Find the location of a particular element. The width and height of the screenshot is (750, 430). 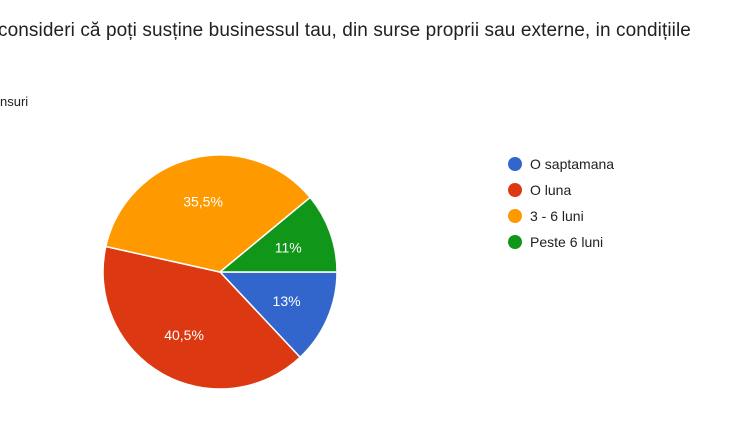

legend-item-0: O saptamana is located at coordinates (561, 164).